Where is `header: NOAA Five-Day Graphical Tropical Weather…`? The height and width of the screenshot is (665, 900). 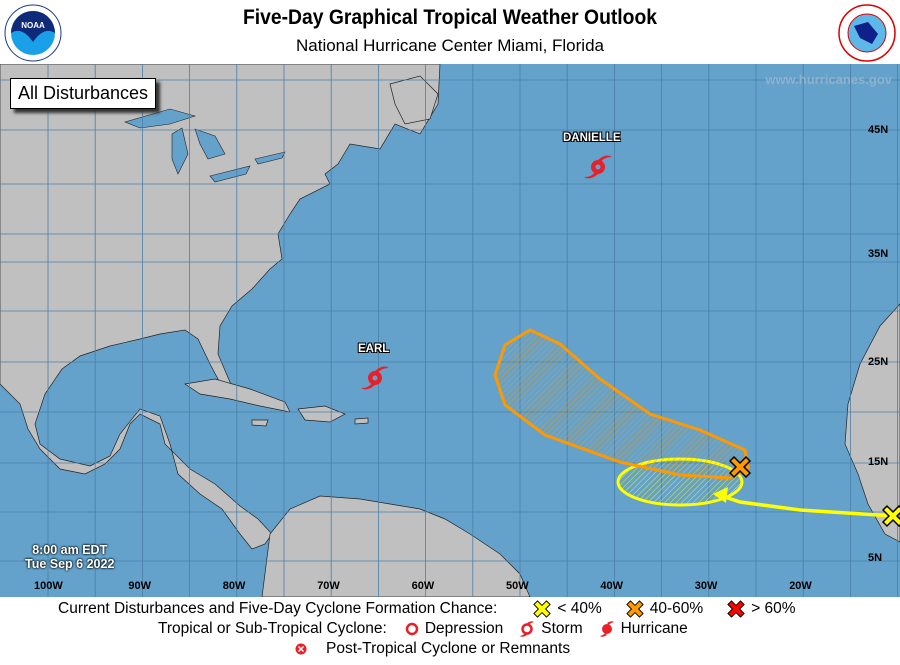 header: NOAA Five-Day Graphical Tropical Weather… is located at coordinates (450, 32).